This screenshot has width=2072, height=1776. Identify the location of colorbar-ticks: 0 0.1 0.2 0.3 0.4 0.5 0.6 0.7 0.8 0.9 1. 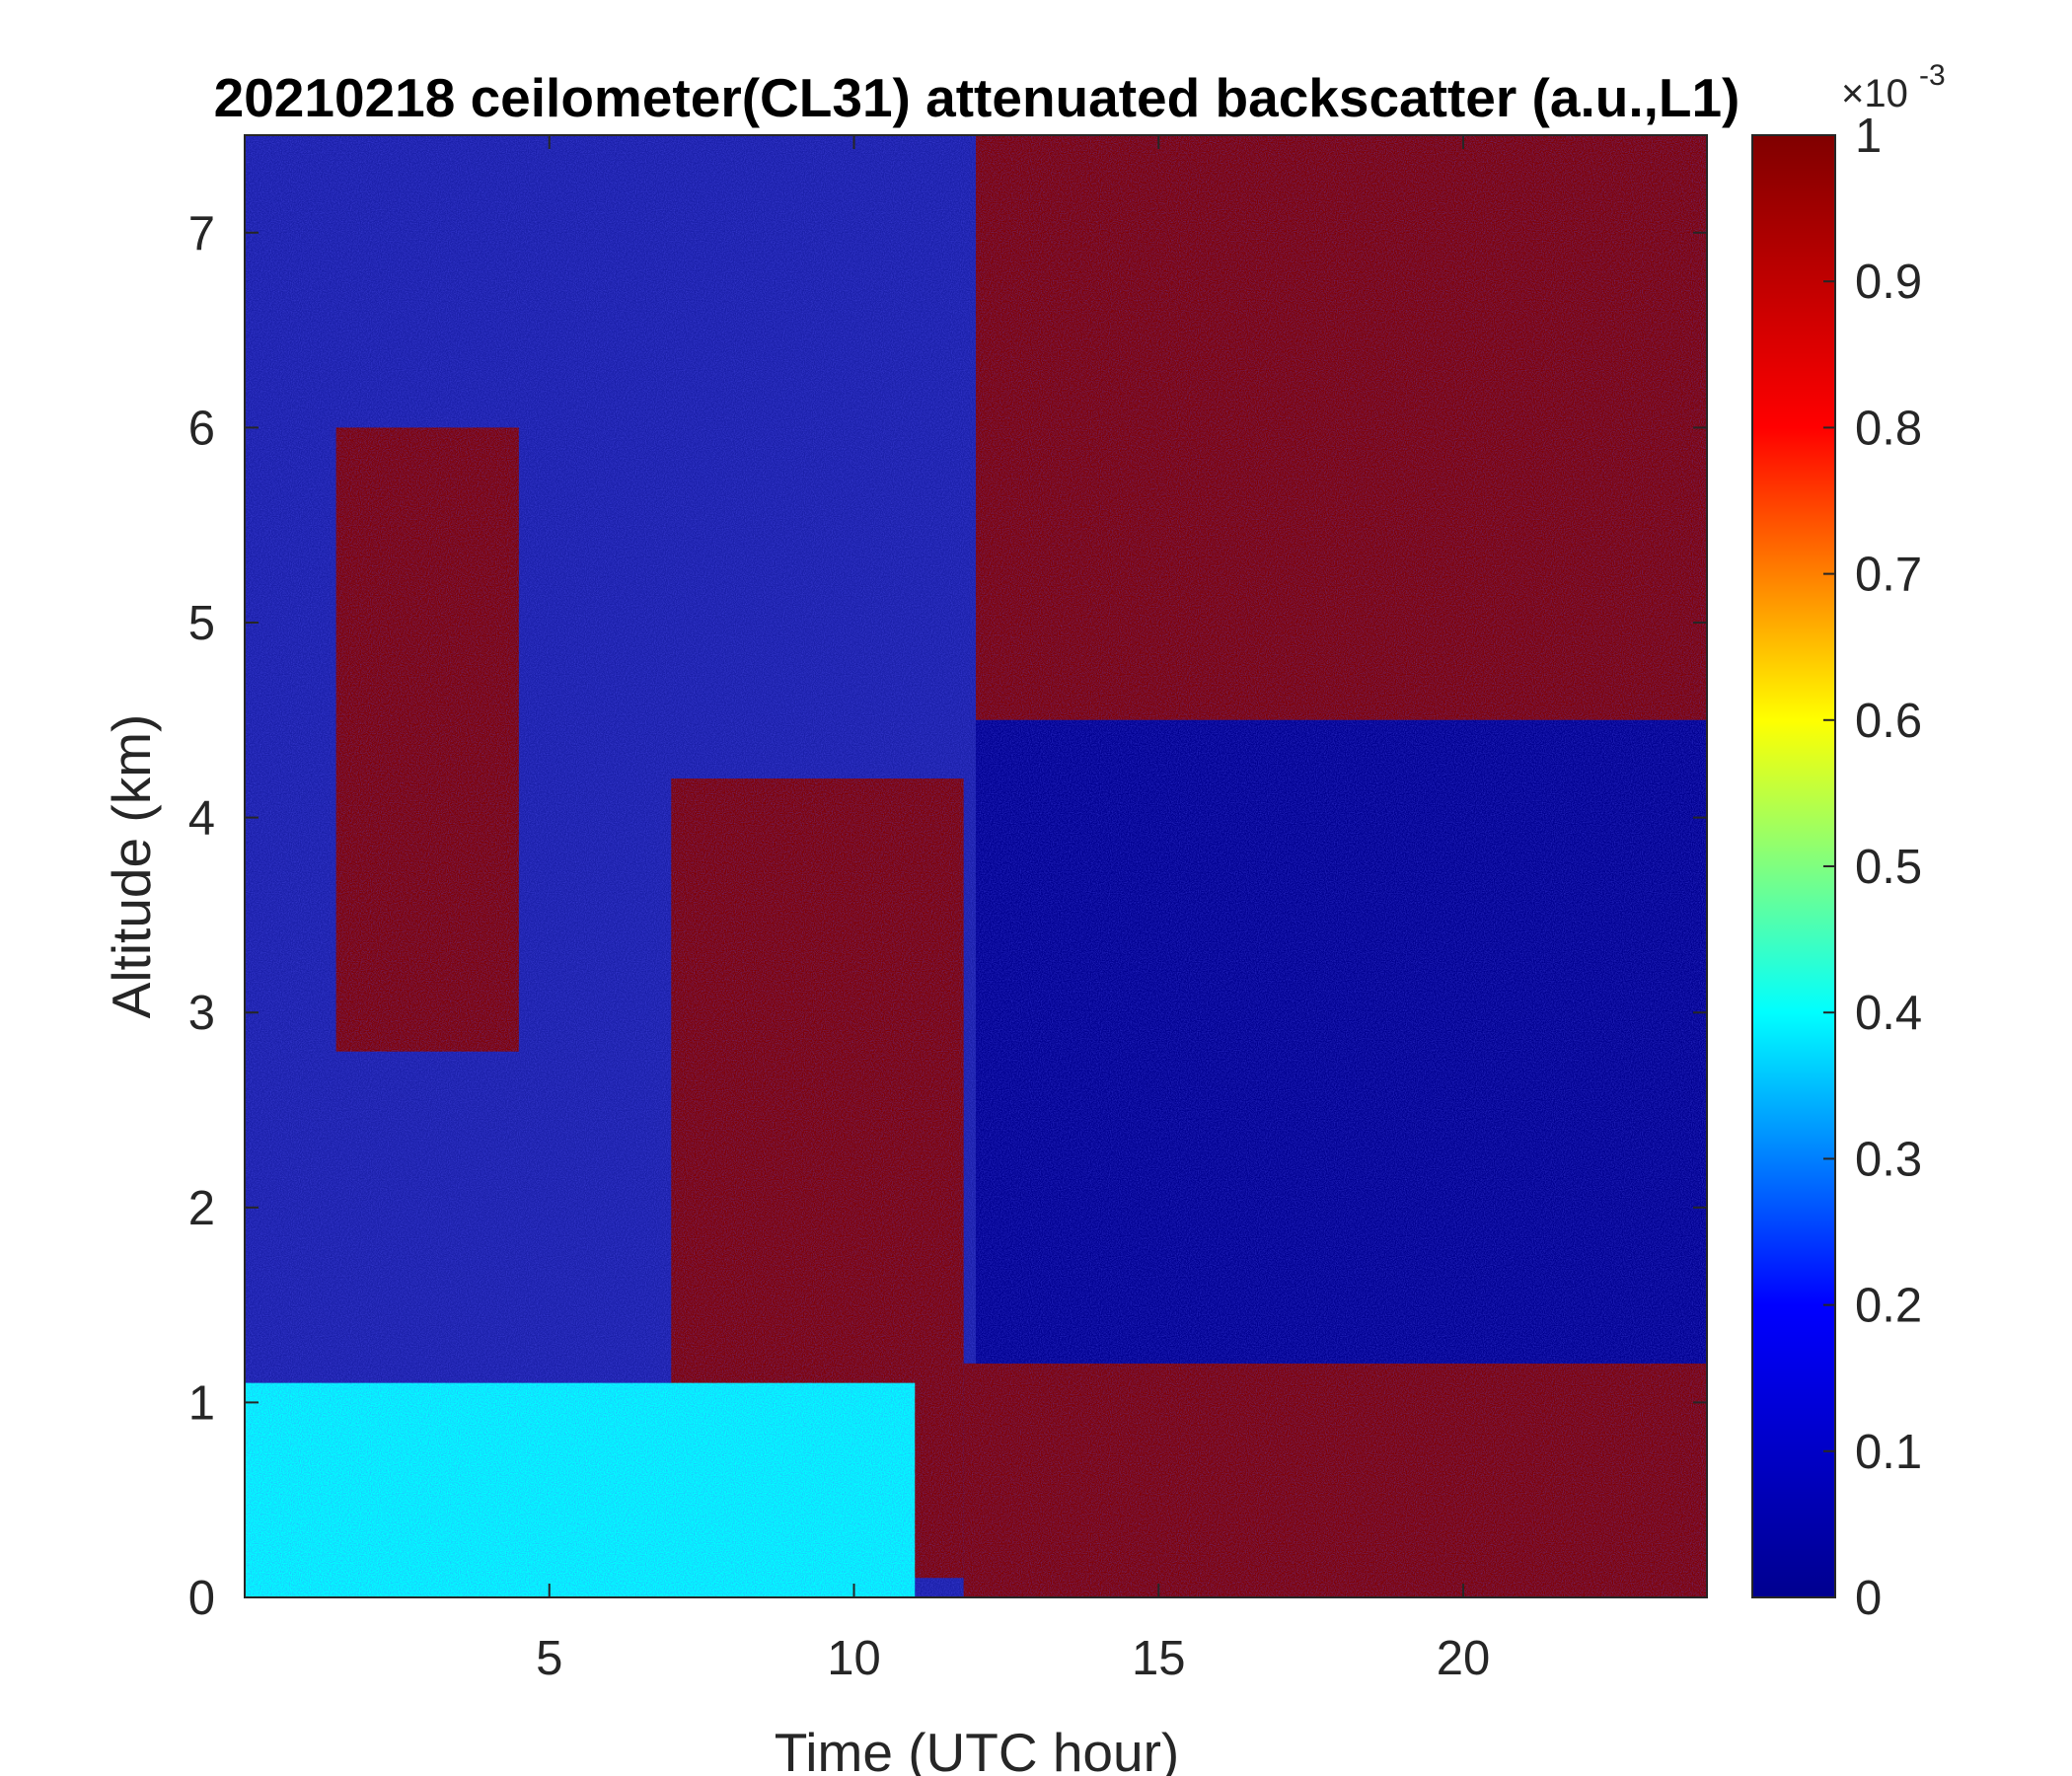
(1873, 868).